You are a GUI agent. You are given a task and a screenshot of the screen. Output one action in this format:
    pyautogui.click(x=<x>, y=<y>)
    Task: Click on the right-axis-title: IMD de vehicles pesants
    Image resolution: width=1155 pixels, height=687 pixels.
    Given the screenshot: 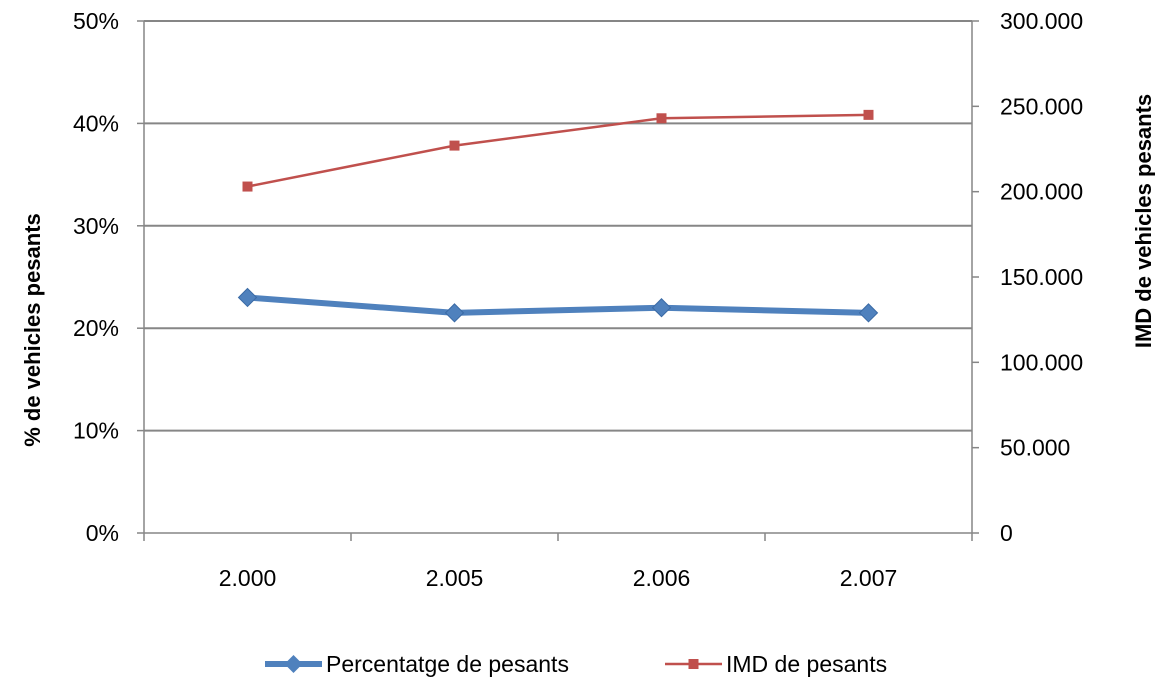 What is the action you would take?
    pyautogui.click(x=1143, y=221)
    